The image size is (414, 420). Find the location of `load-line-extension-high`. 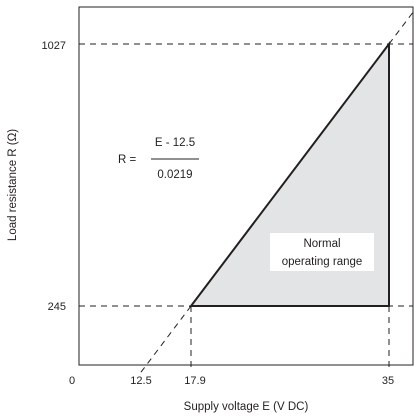

load-line-extension-high is located at coordinates (401, 27).